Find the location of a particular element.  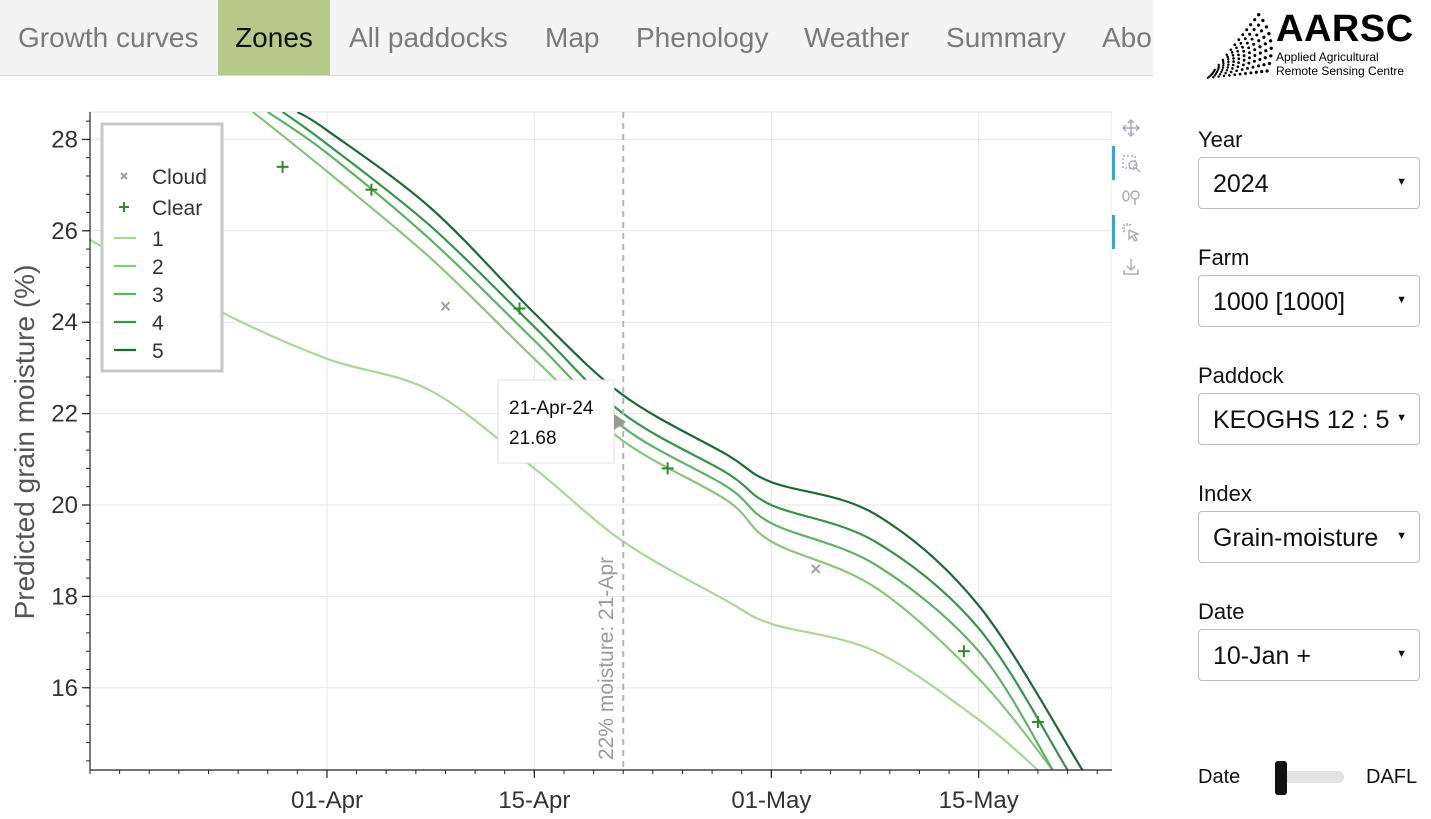

toggle-knob is located at coordinates (1281, 778).